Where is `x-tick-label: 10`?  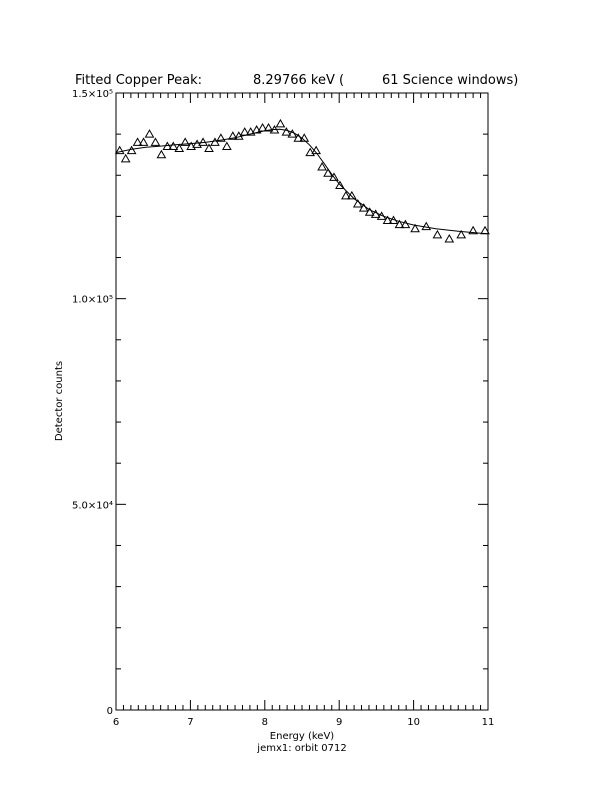 x-tick-label: 10 is located at coordinates (413, 722).